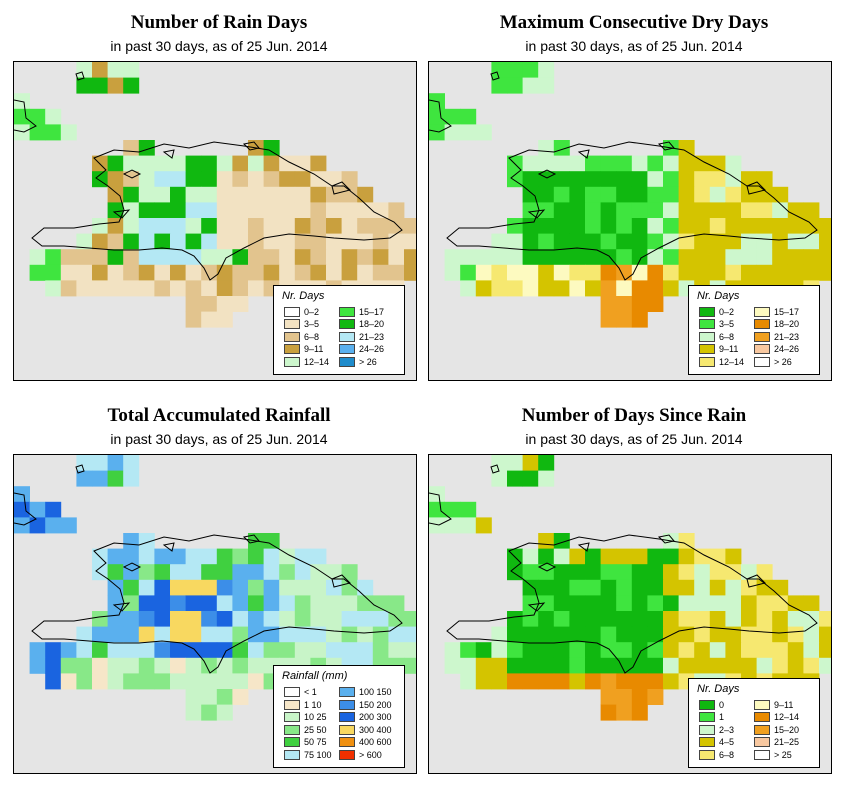 The width and height of the screenshot is (853, 793). I want to click on legend-label: 75 100, so click(318, 754).